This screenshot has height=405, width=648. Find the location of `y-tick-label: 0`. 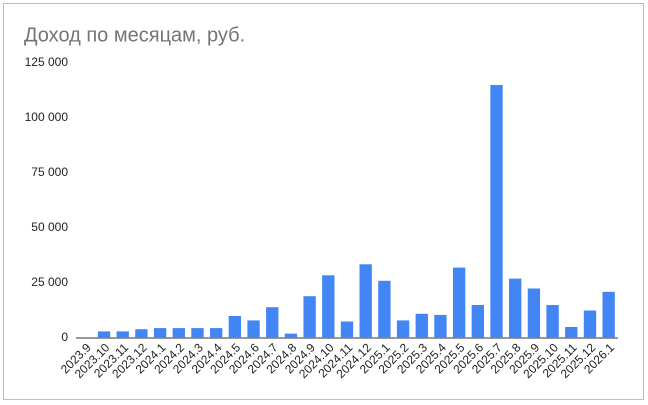

y-tick-label: 0 is located at coordinates (64, 337).